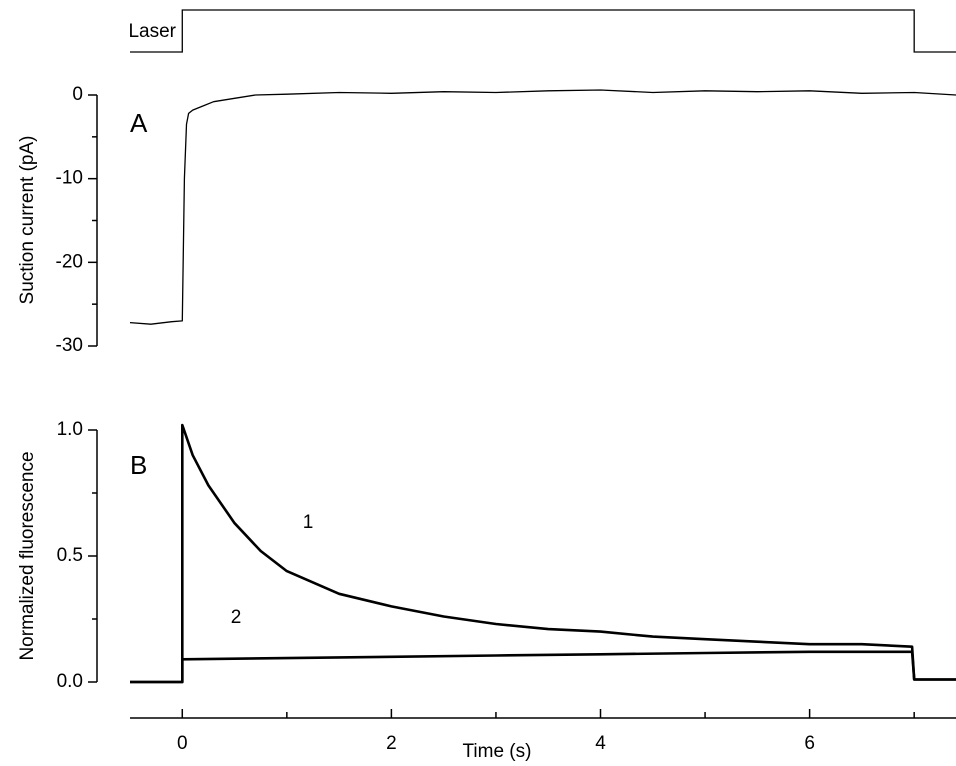 The image size is (956, 766). I want to click on laser-label: Laser, so click(152, 31).